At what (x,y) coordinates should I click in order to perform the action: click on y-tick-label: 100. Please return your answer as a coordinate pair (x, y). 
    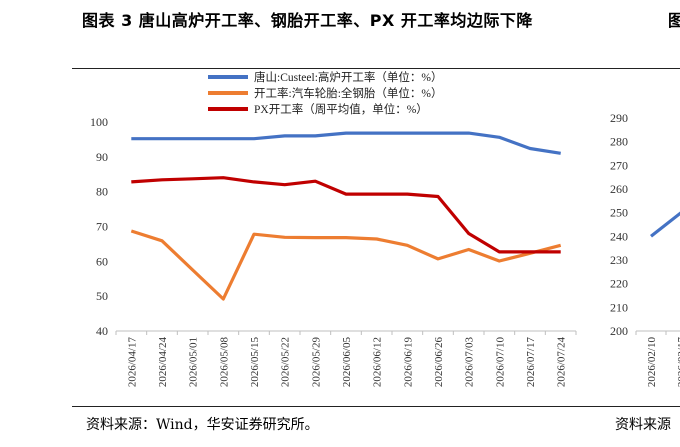
    Looking at the image, I should click on (99, 122).